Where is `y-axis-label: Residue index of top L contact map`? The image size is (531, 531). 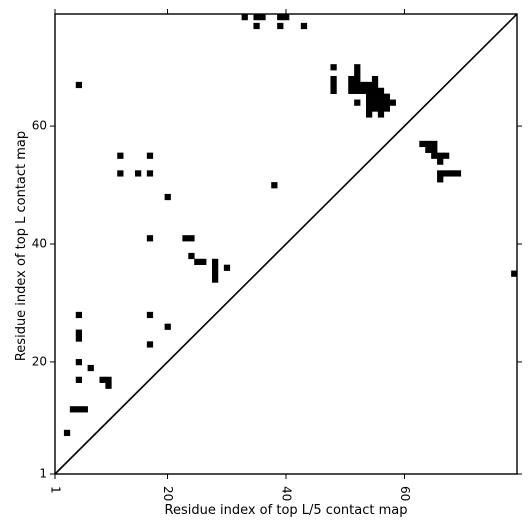
y-axis-label: Residue index of top L contact map is located at coordinates (21, 246).